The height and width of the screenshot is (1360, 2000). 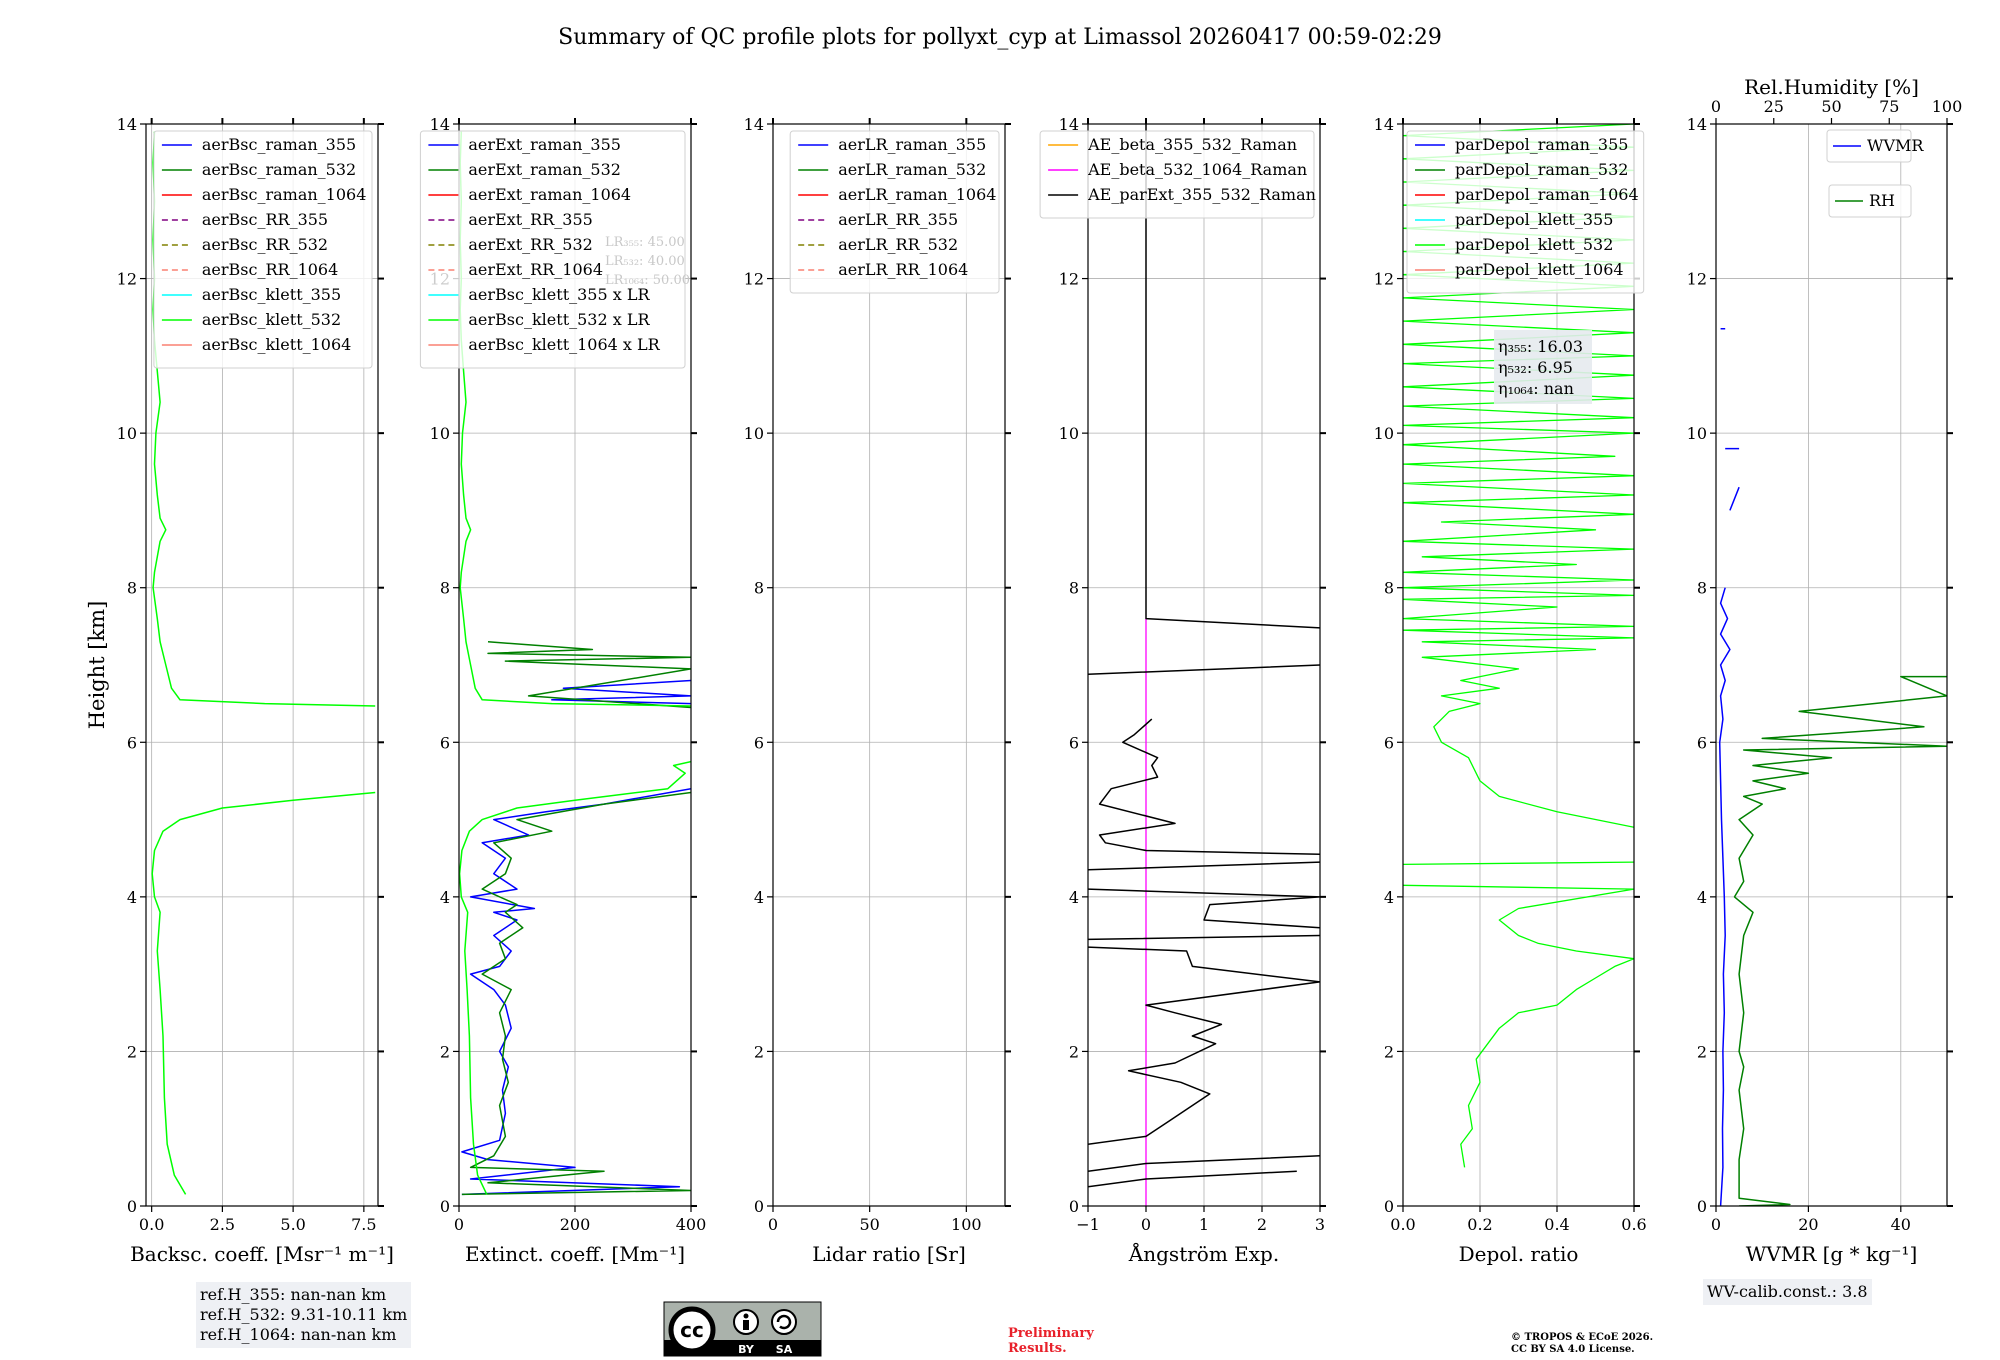 I want to click on legend-label: aerBsc_RR_1064, so click(x=270, y=269).